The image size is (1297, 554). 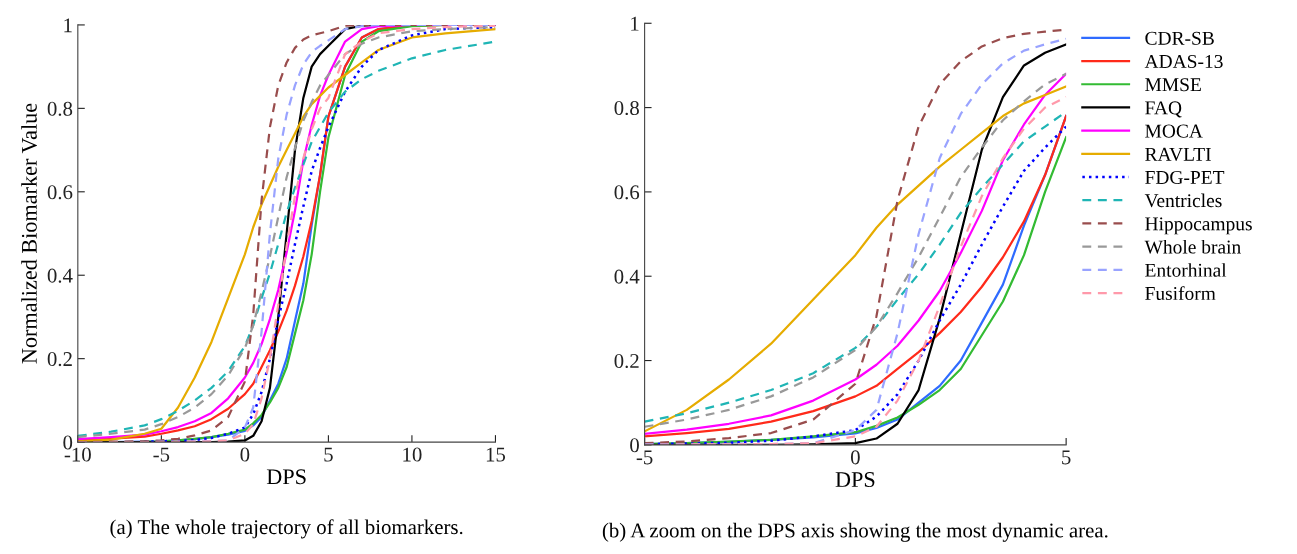 What do you see at coordinates (29, 233) in the screenshot?
I see `y-axis-title: Normalized Biomarker Value` at bounding box center [29, 233].